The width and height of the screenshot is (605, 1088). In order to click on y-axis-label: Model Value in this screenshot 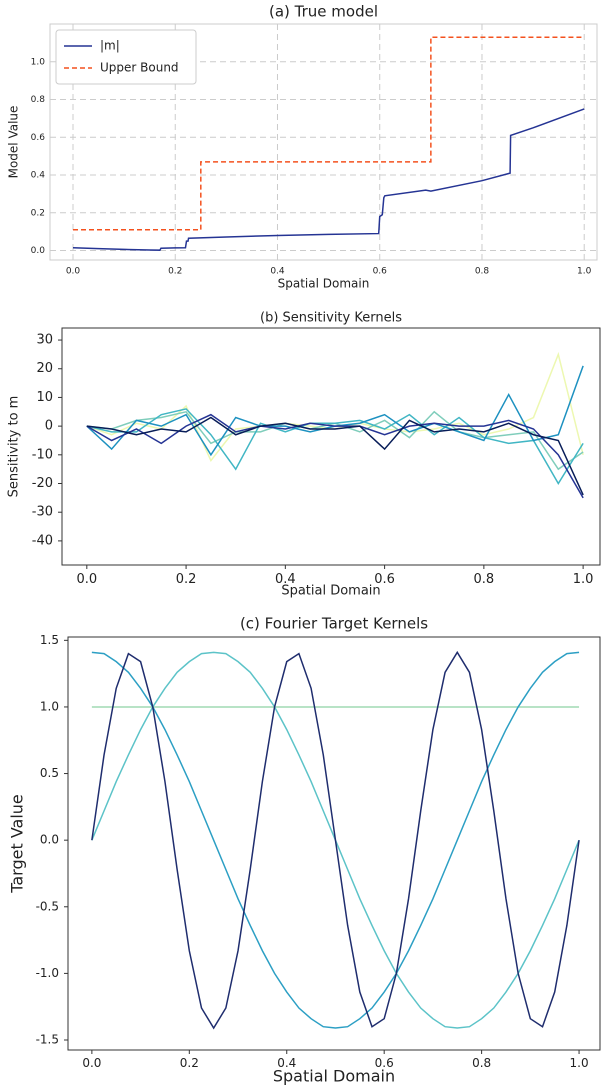, I will do `click(14, 142)`.